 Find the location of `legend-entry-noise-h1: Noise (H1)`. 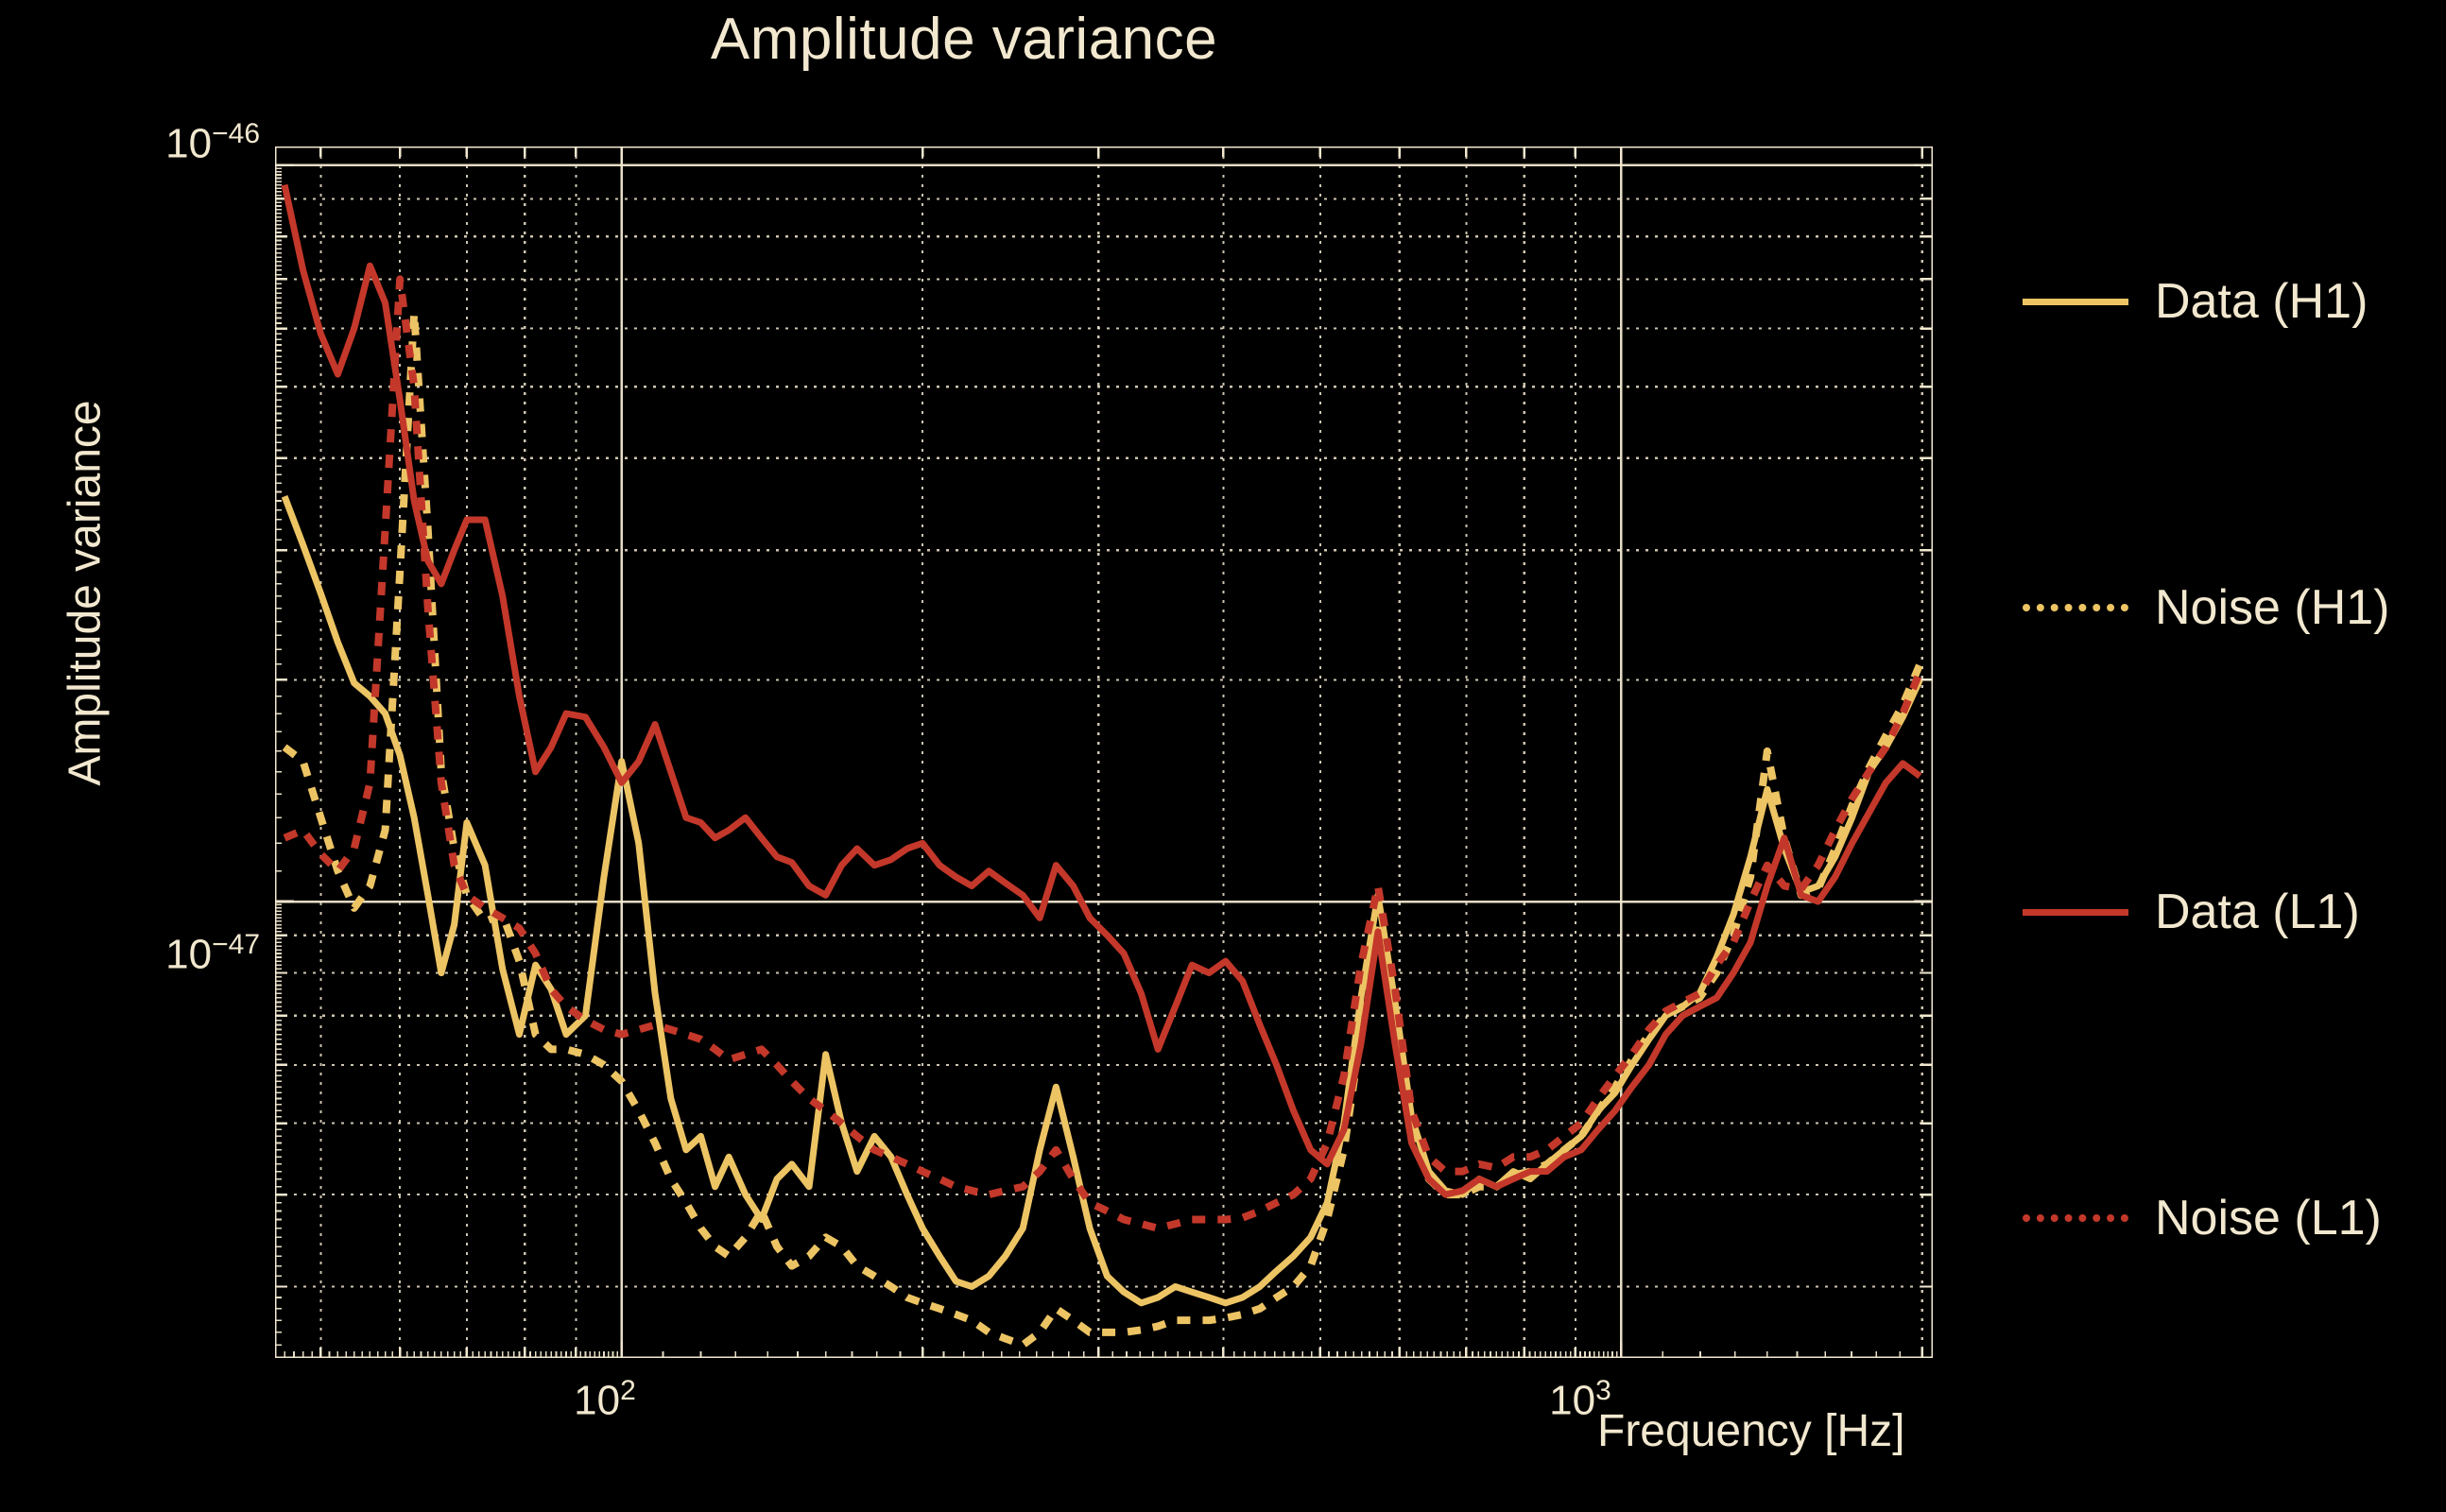

legend-entry-noise-h1: Noise (H1) is located at coordinates (2206, 608).